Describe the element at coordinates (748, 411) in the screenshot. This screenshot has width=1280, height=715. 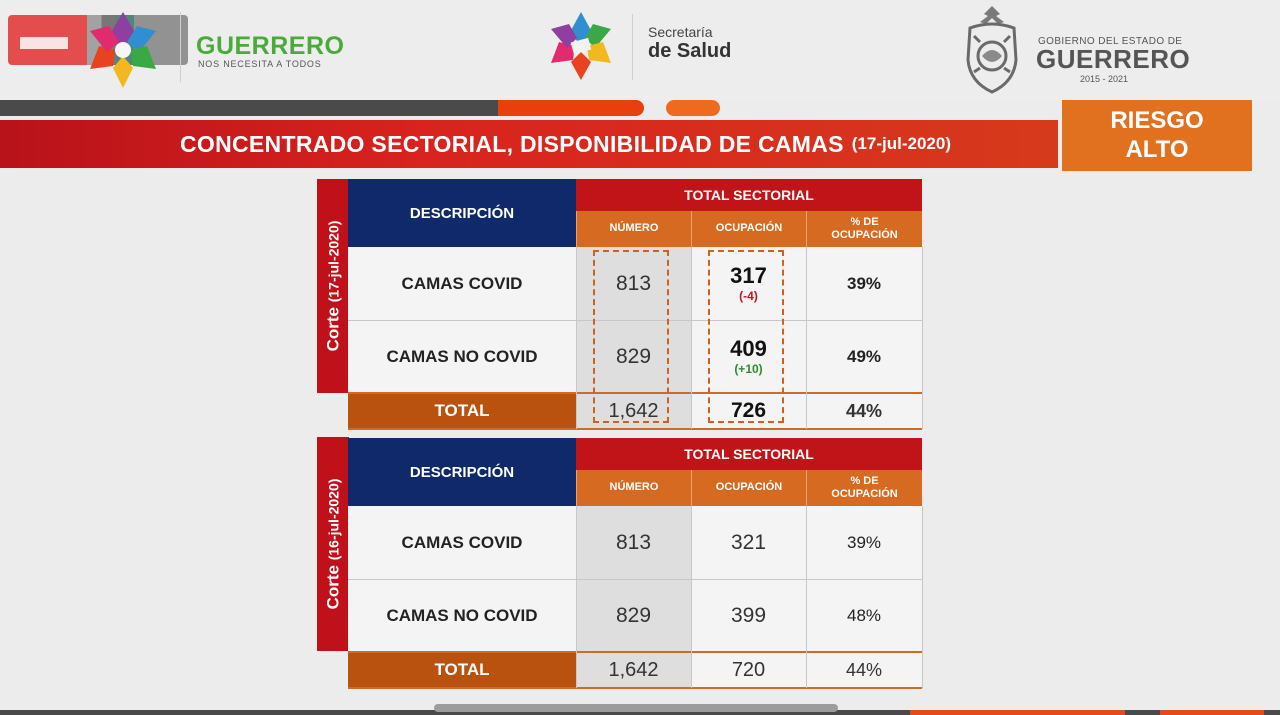
I see `total-ocupacion: 726` at that location.